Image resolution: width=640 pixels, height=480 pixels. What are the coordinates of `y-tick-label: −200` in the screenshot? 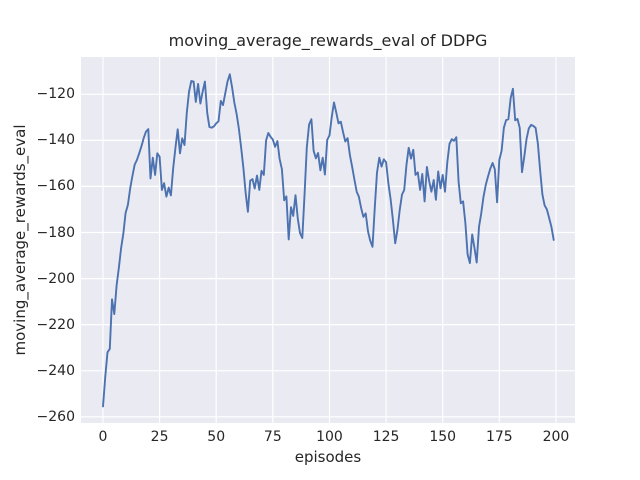 It's located at (55, 278).